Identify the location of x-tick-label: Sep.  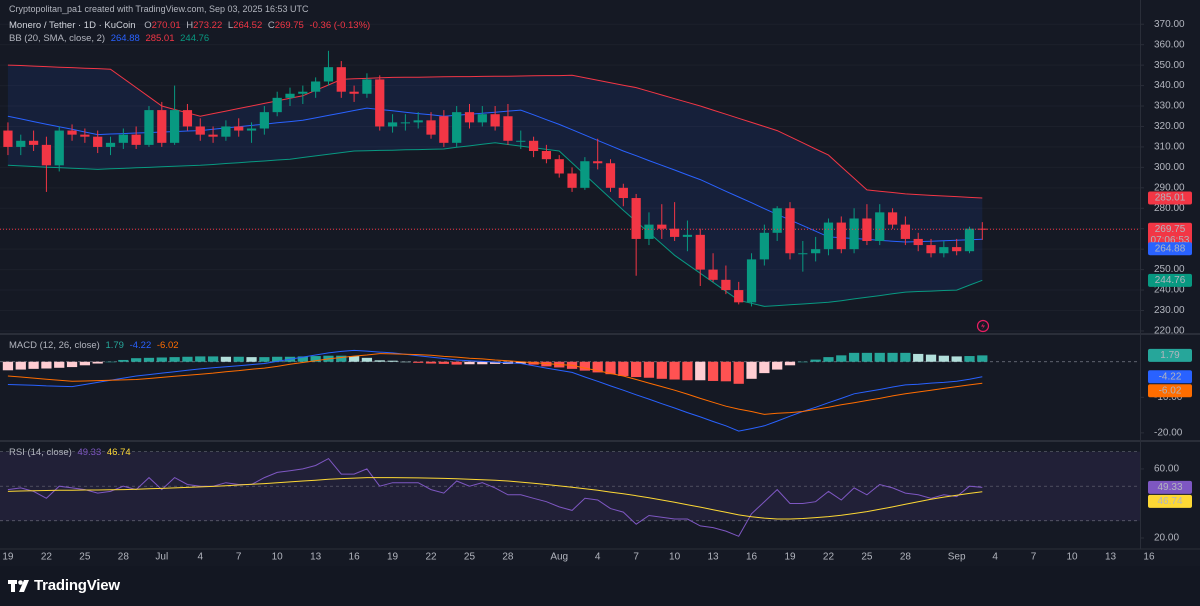
(957, 557).